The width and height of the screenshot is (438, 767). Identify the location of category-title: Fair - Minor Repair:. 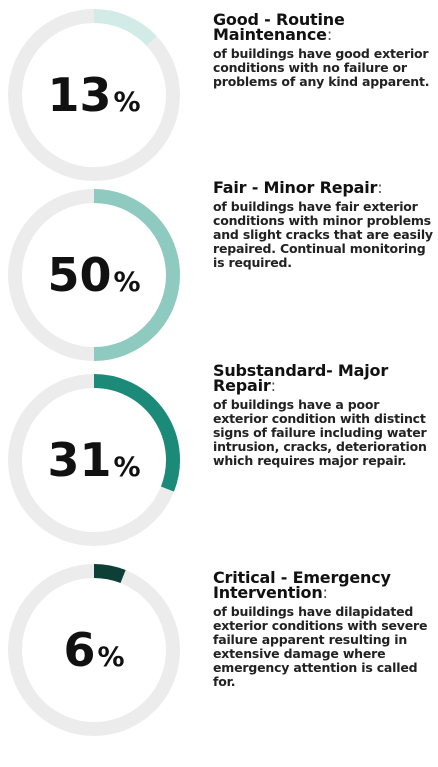
(325, 187).